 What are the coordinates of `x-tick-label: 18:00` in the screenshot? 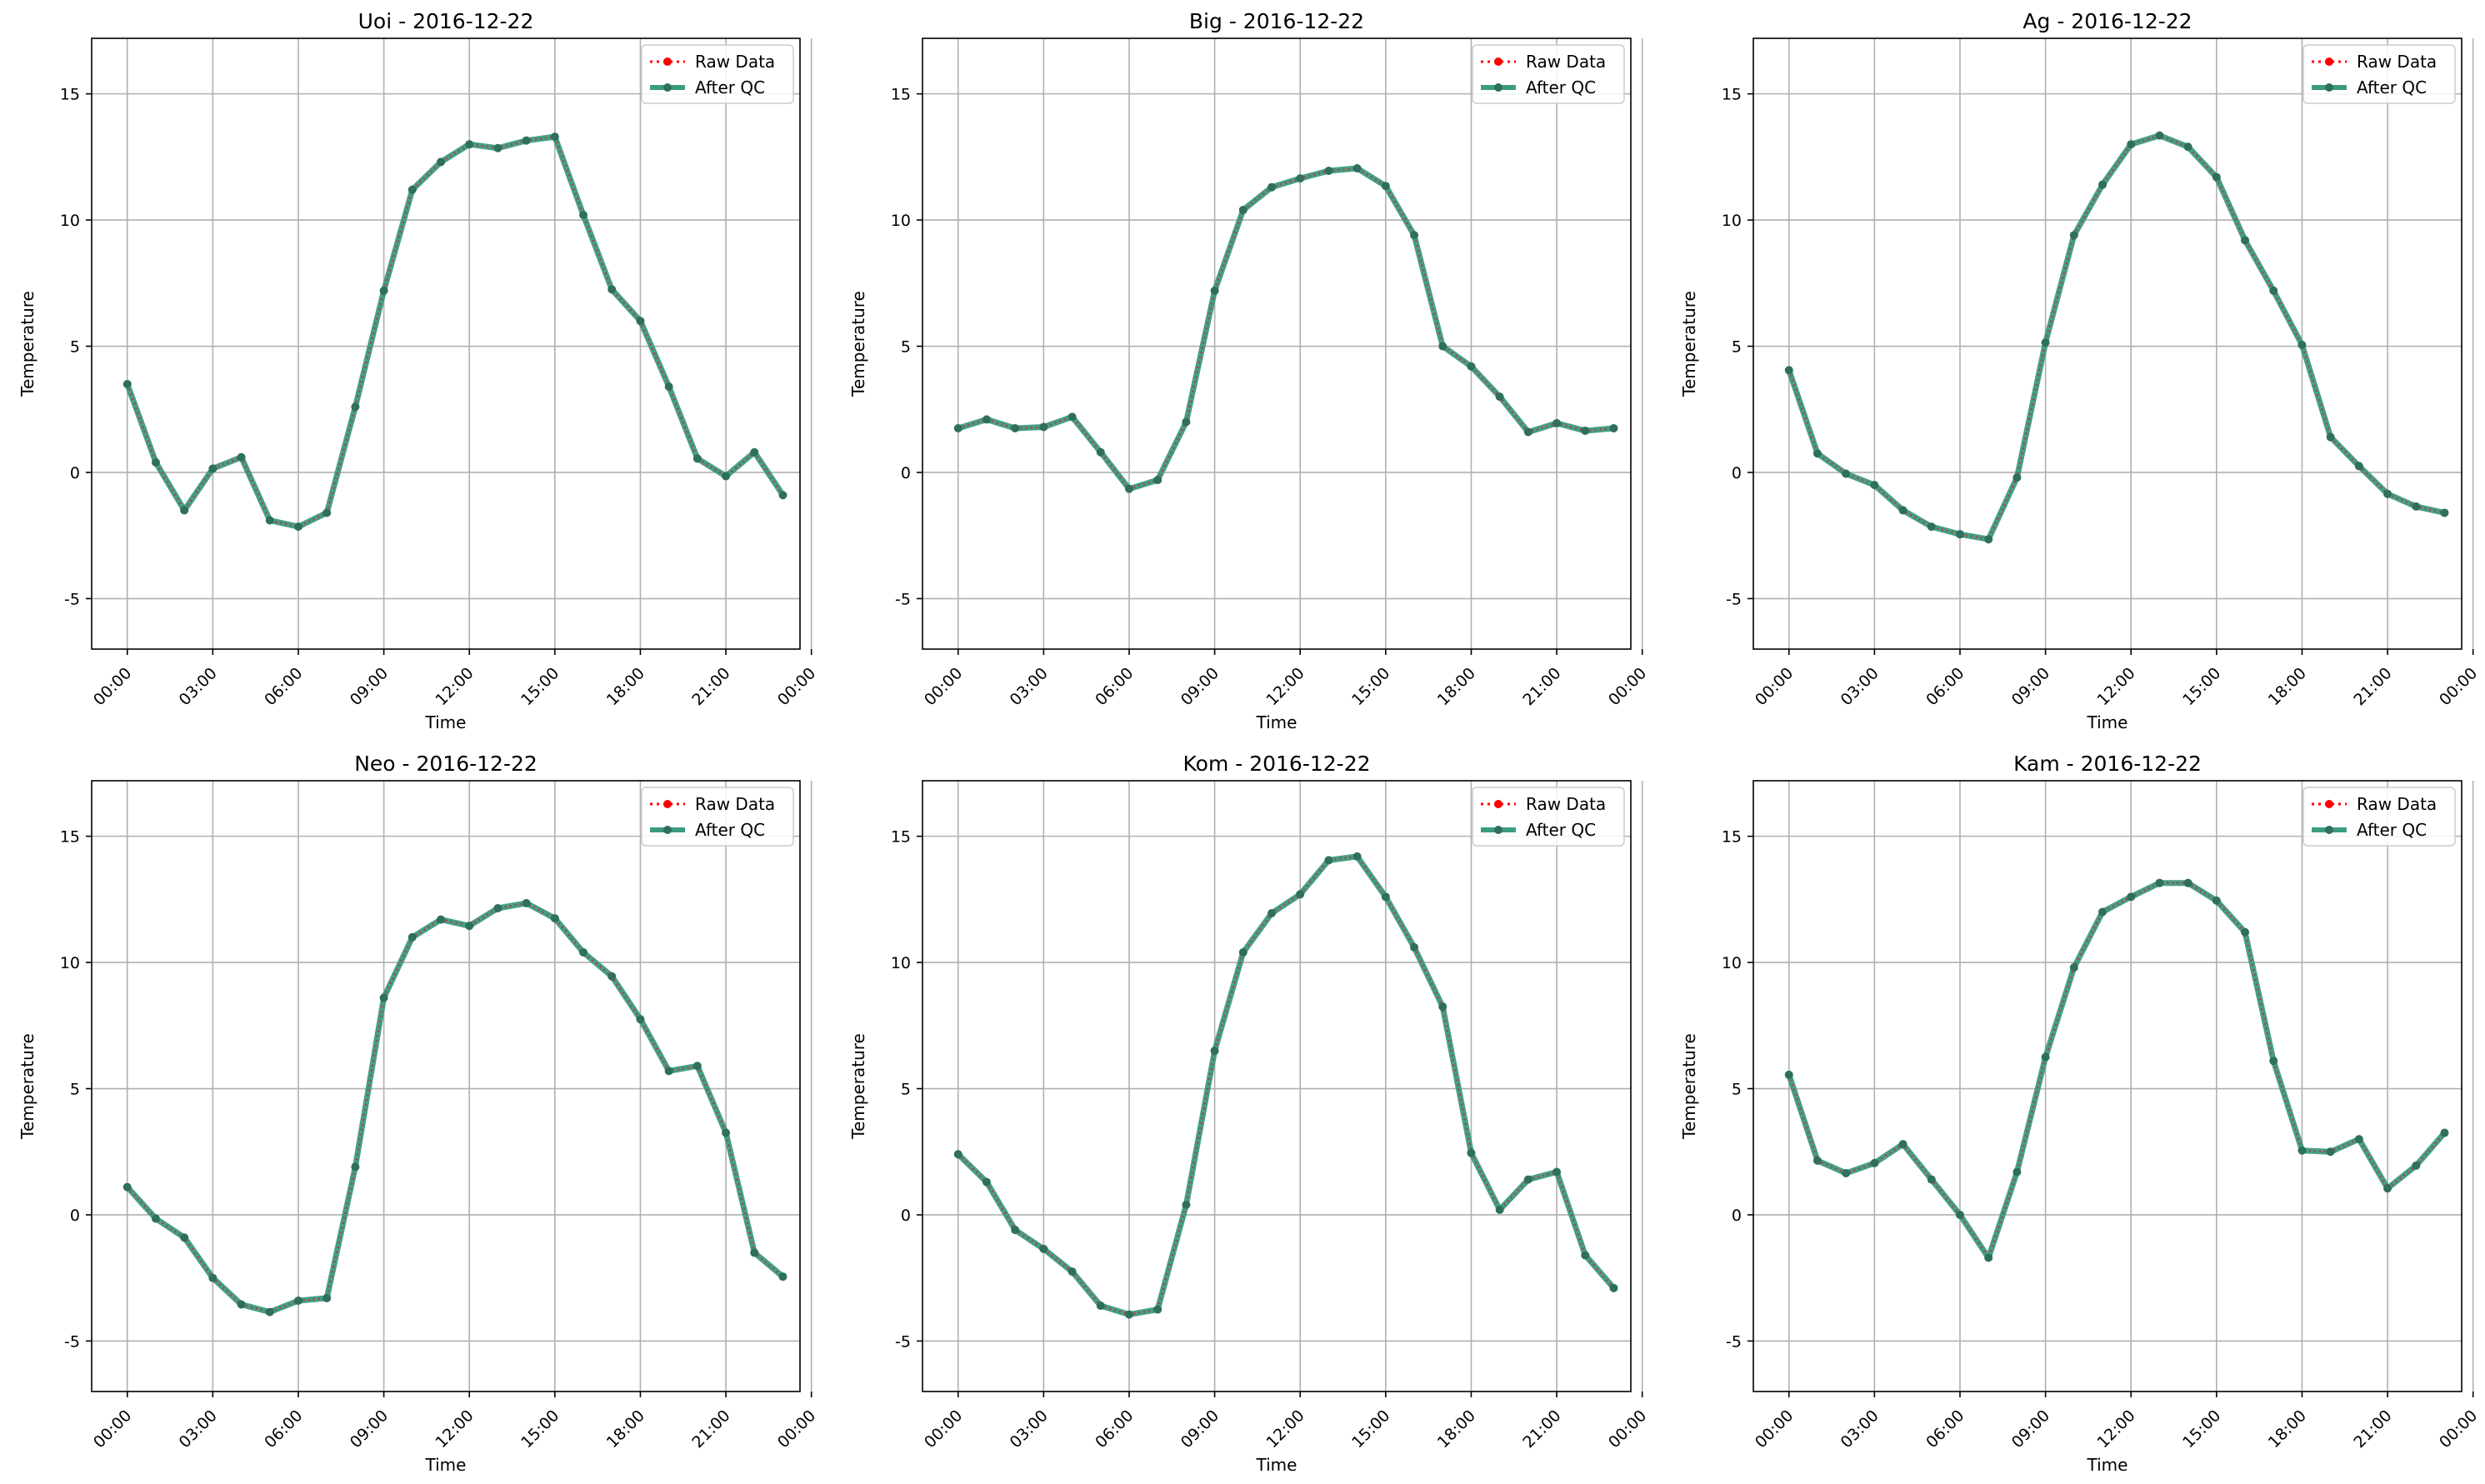 It's located at (2287, 687).